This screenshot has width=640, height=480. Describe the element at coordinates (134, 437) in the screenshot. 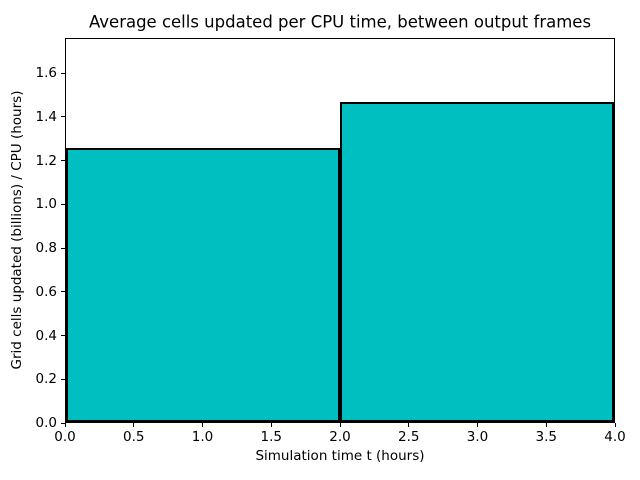

I see `x-tick-label: 0.5` at that location.